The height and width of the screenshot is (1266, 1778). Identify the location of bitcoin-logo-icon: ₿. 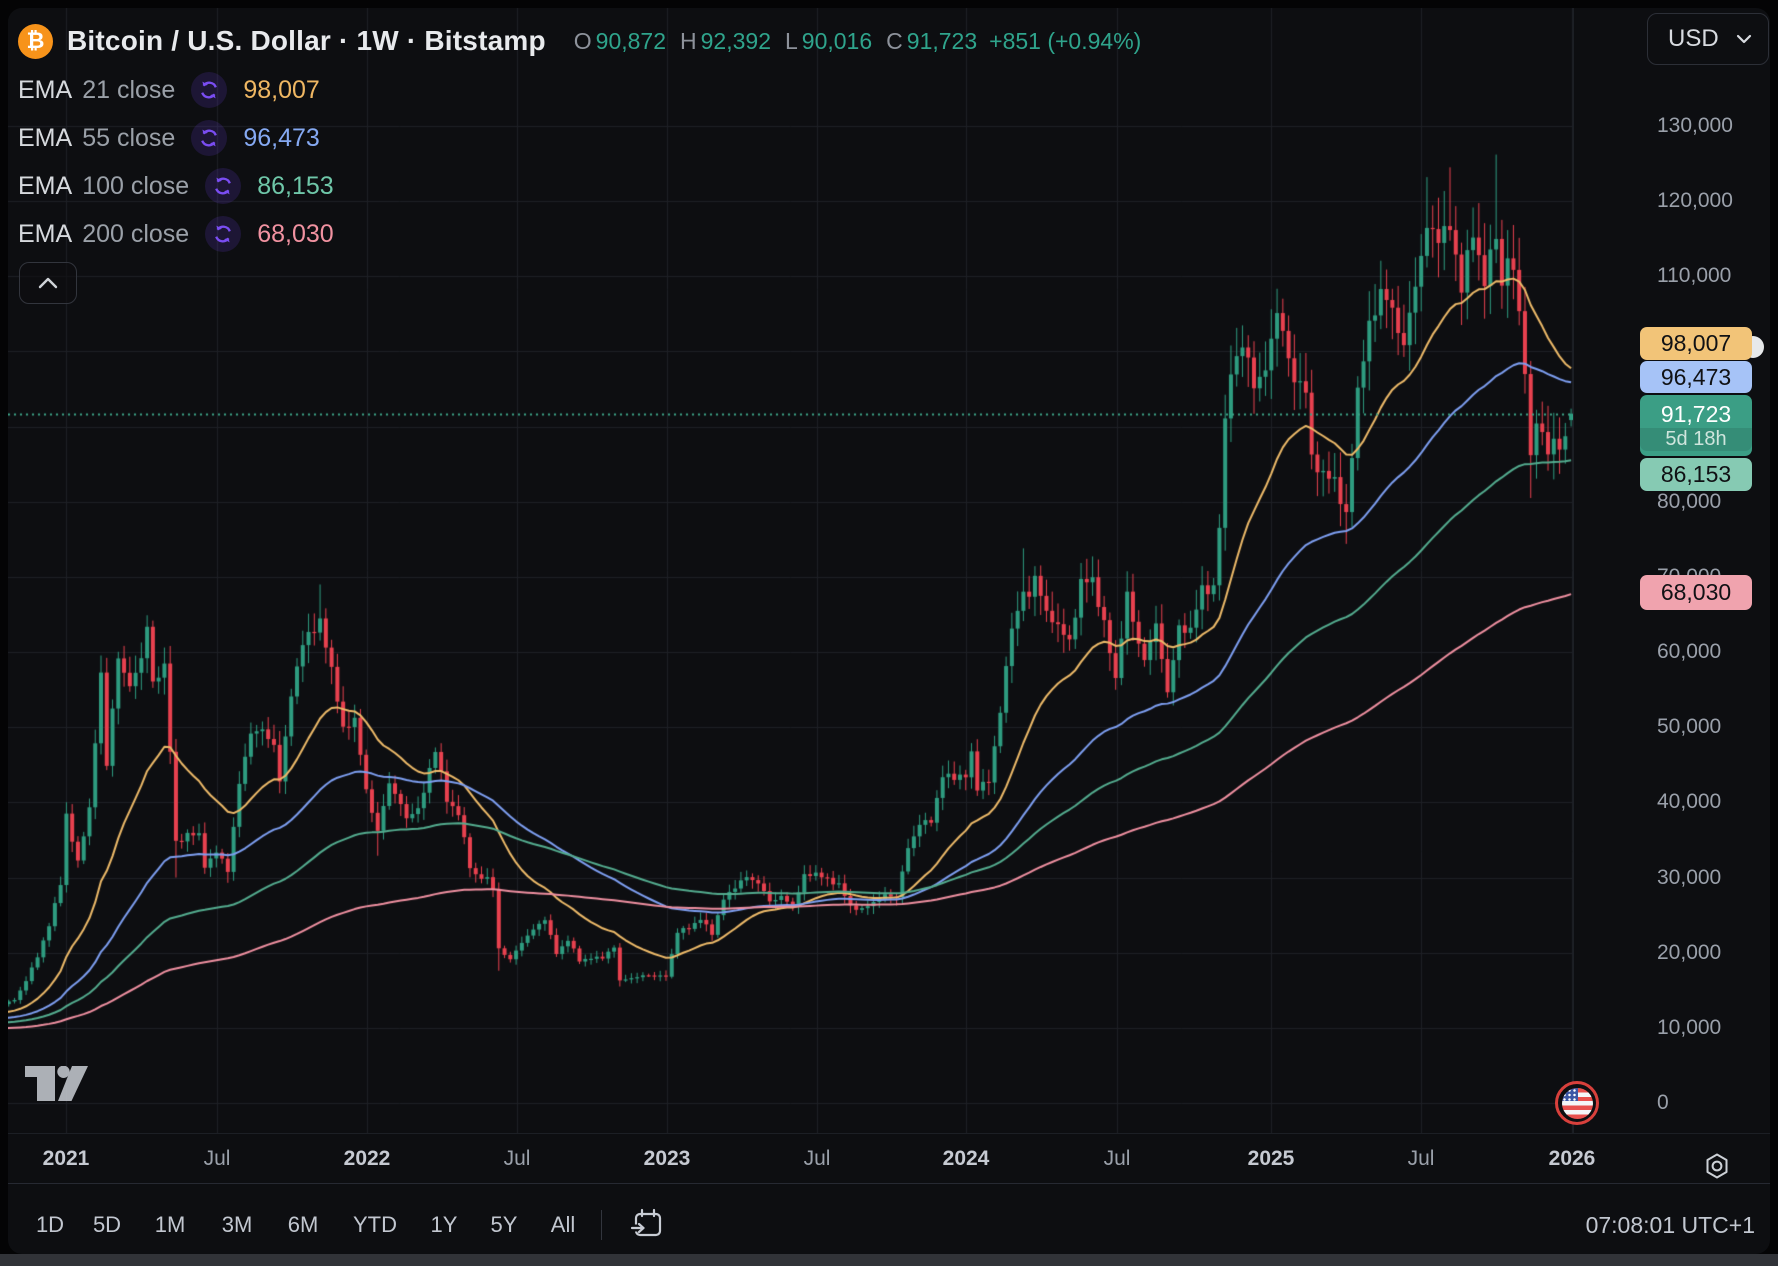
(35, 41).